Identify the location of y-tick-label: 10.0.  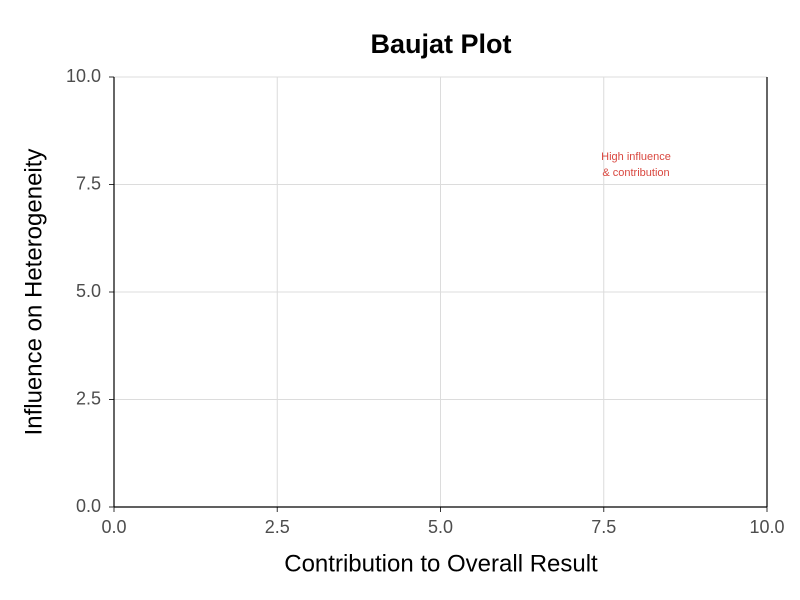
(83, 76).